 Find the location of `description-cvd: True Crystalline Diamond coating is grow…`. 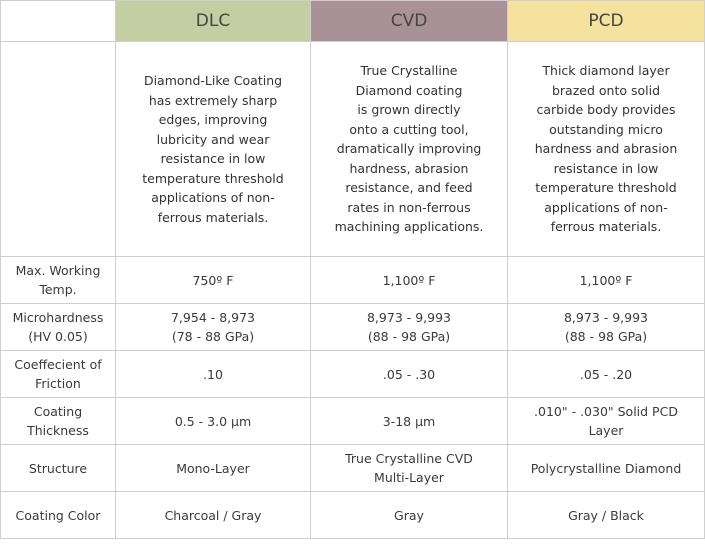

description-cvd: True Crystalline Diamond coating is grow… is located at coordinates (409, 149).